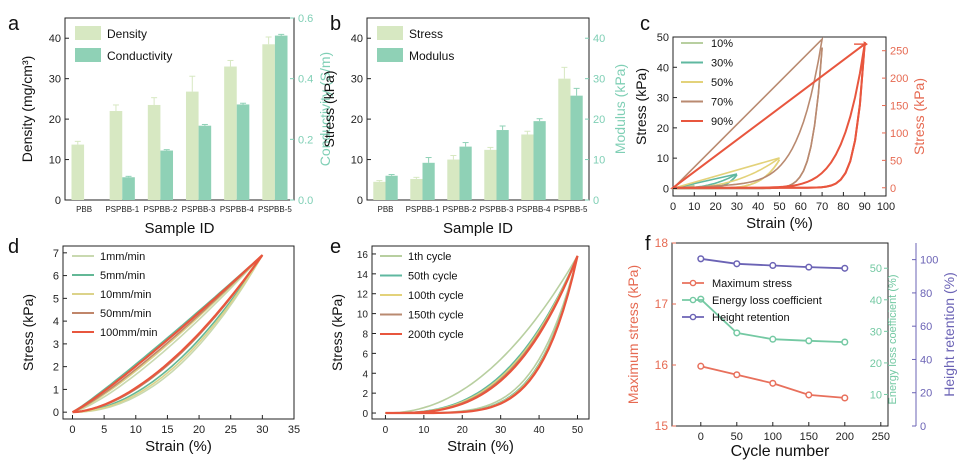  I want to click on plot-e-frame, so click(480, 332).